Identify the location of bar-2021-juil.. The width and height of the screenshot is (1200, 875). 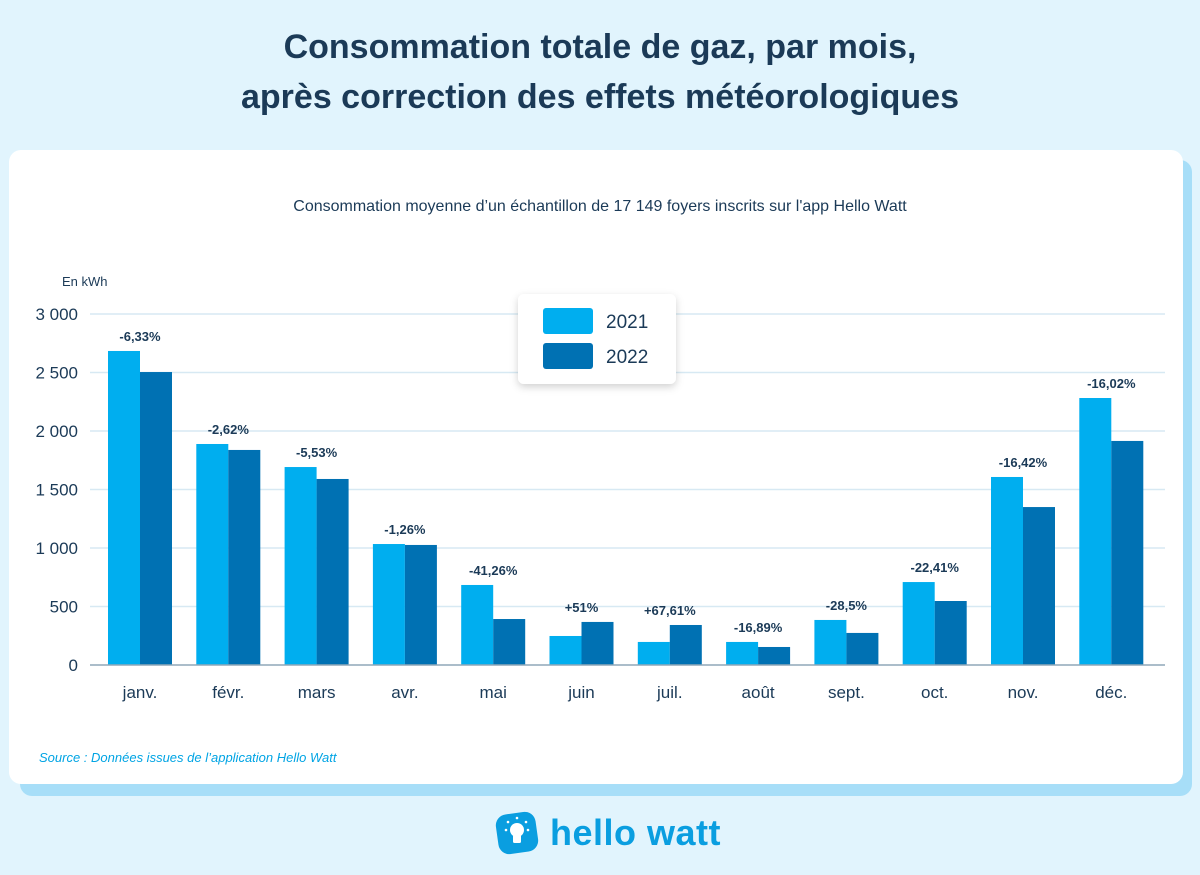
(653, 653).